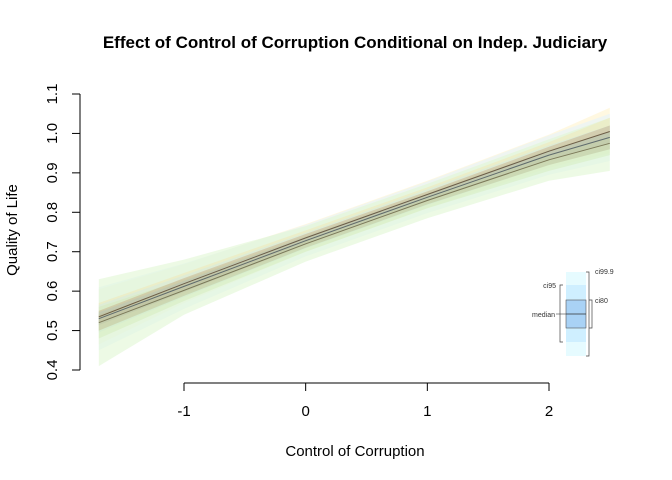  I want to click on legend-label-ci80: ci80, so click(601, 301).